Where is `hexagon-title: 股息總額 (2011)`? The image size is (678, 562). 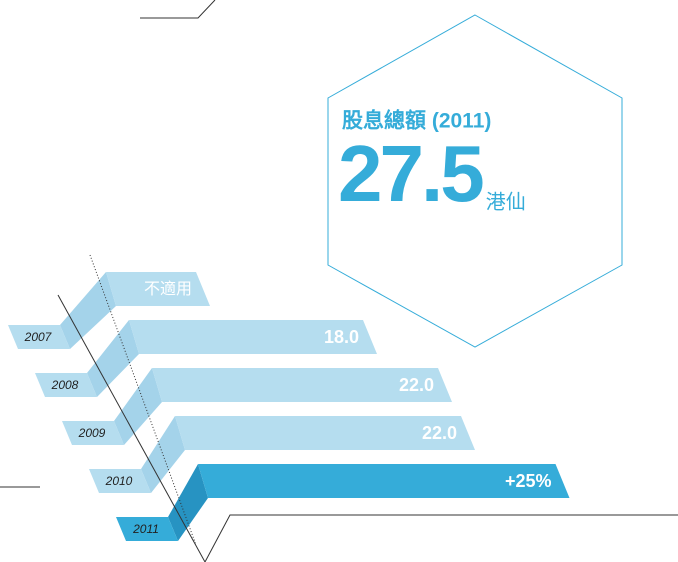 hexagon-title: 股息總額 (2011) is located at coordinates (416, 121).